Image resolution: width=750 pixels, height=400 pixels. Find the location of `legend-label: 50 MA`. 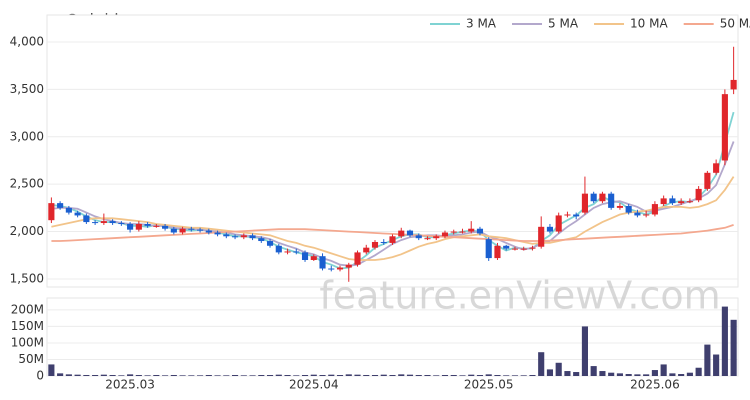

legend-label: 50 MA is located at coordinates (735, 24).